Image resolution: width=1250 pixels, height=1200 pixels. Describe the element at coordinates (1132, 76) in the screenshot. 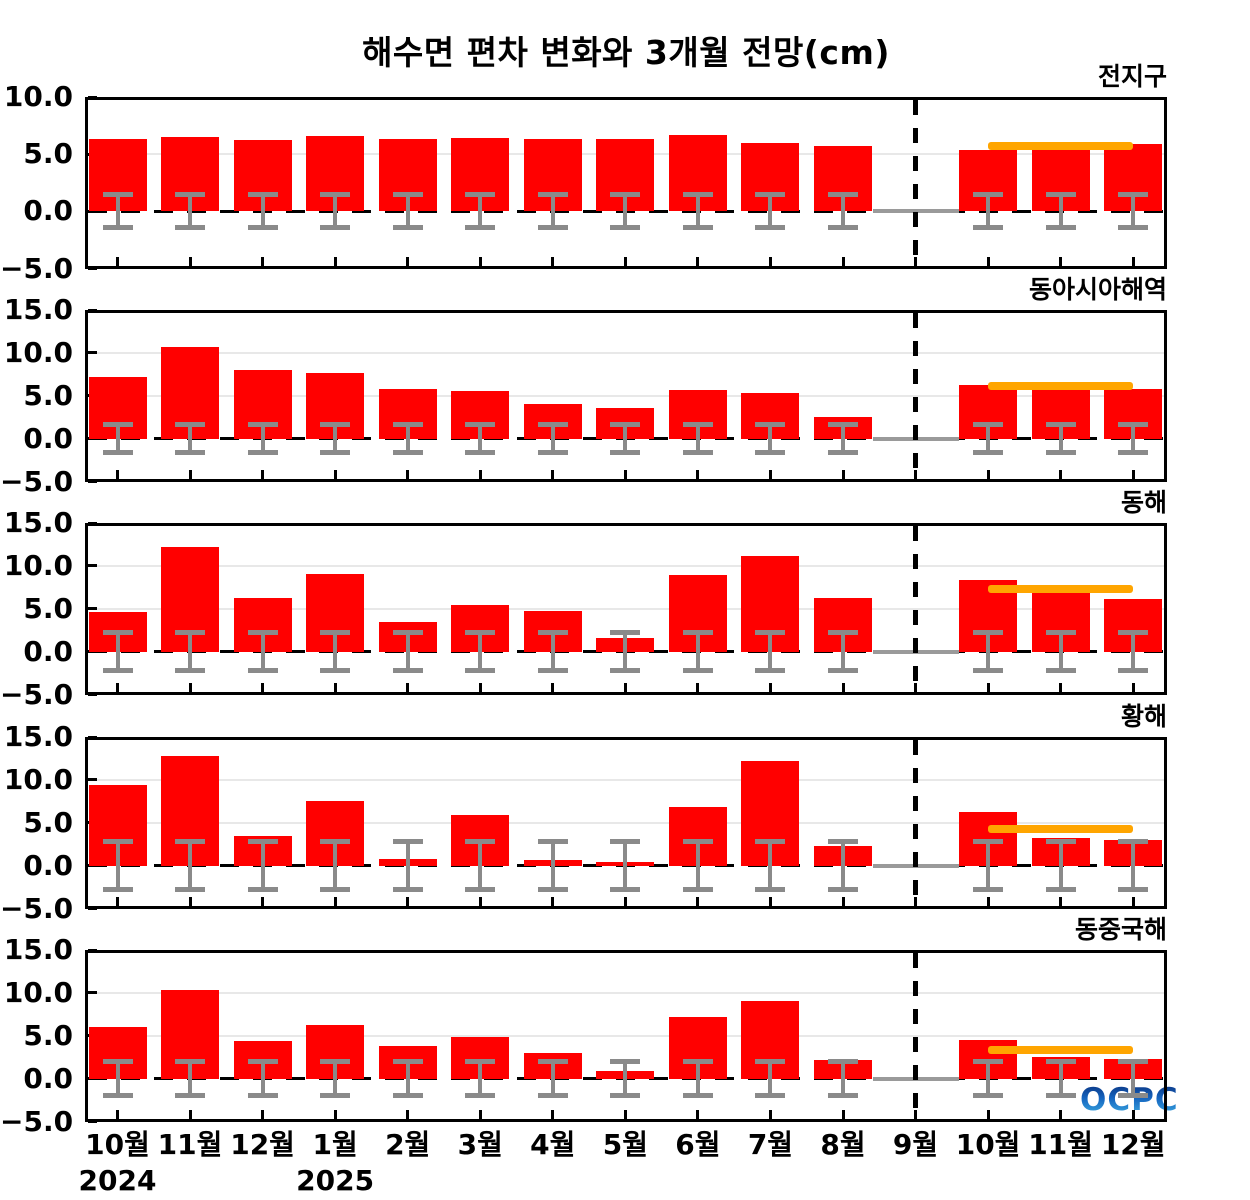

I see `panel-label: 전지구` at that location.